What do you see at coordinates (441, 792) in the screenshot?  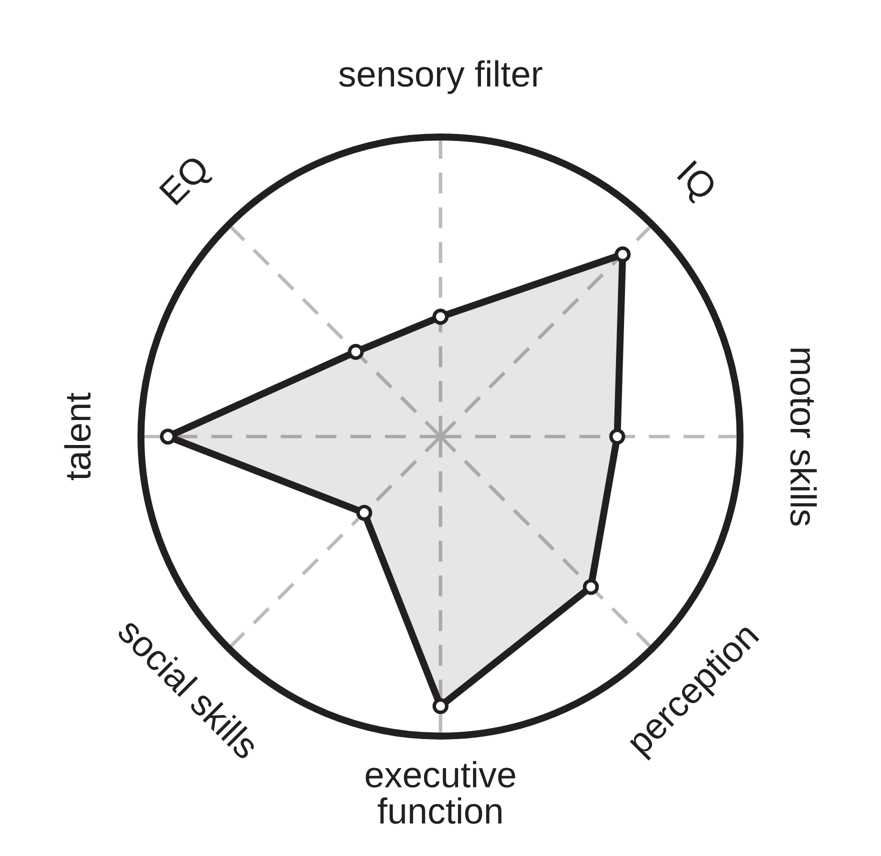 I see `spoke-label: executive function` at bounding box center [441, 792].